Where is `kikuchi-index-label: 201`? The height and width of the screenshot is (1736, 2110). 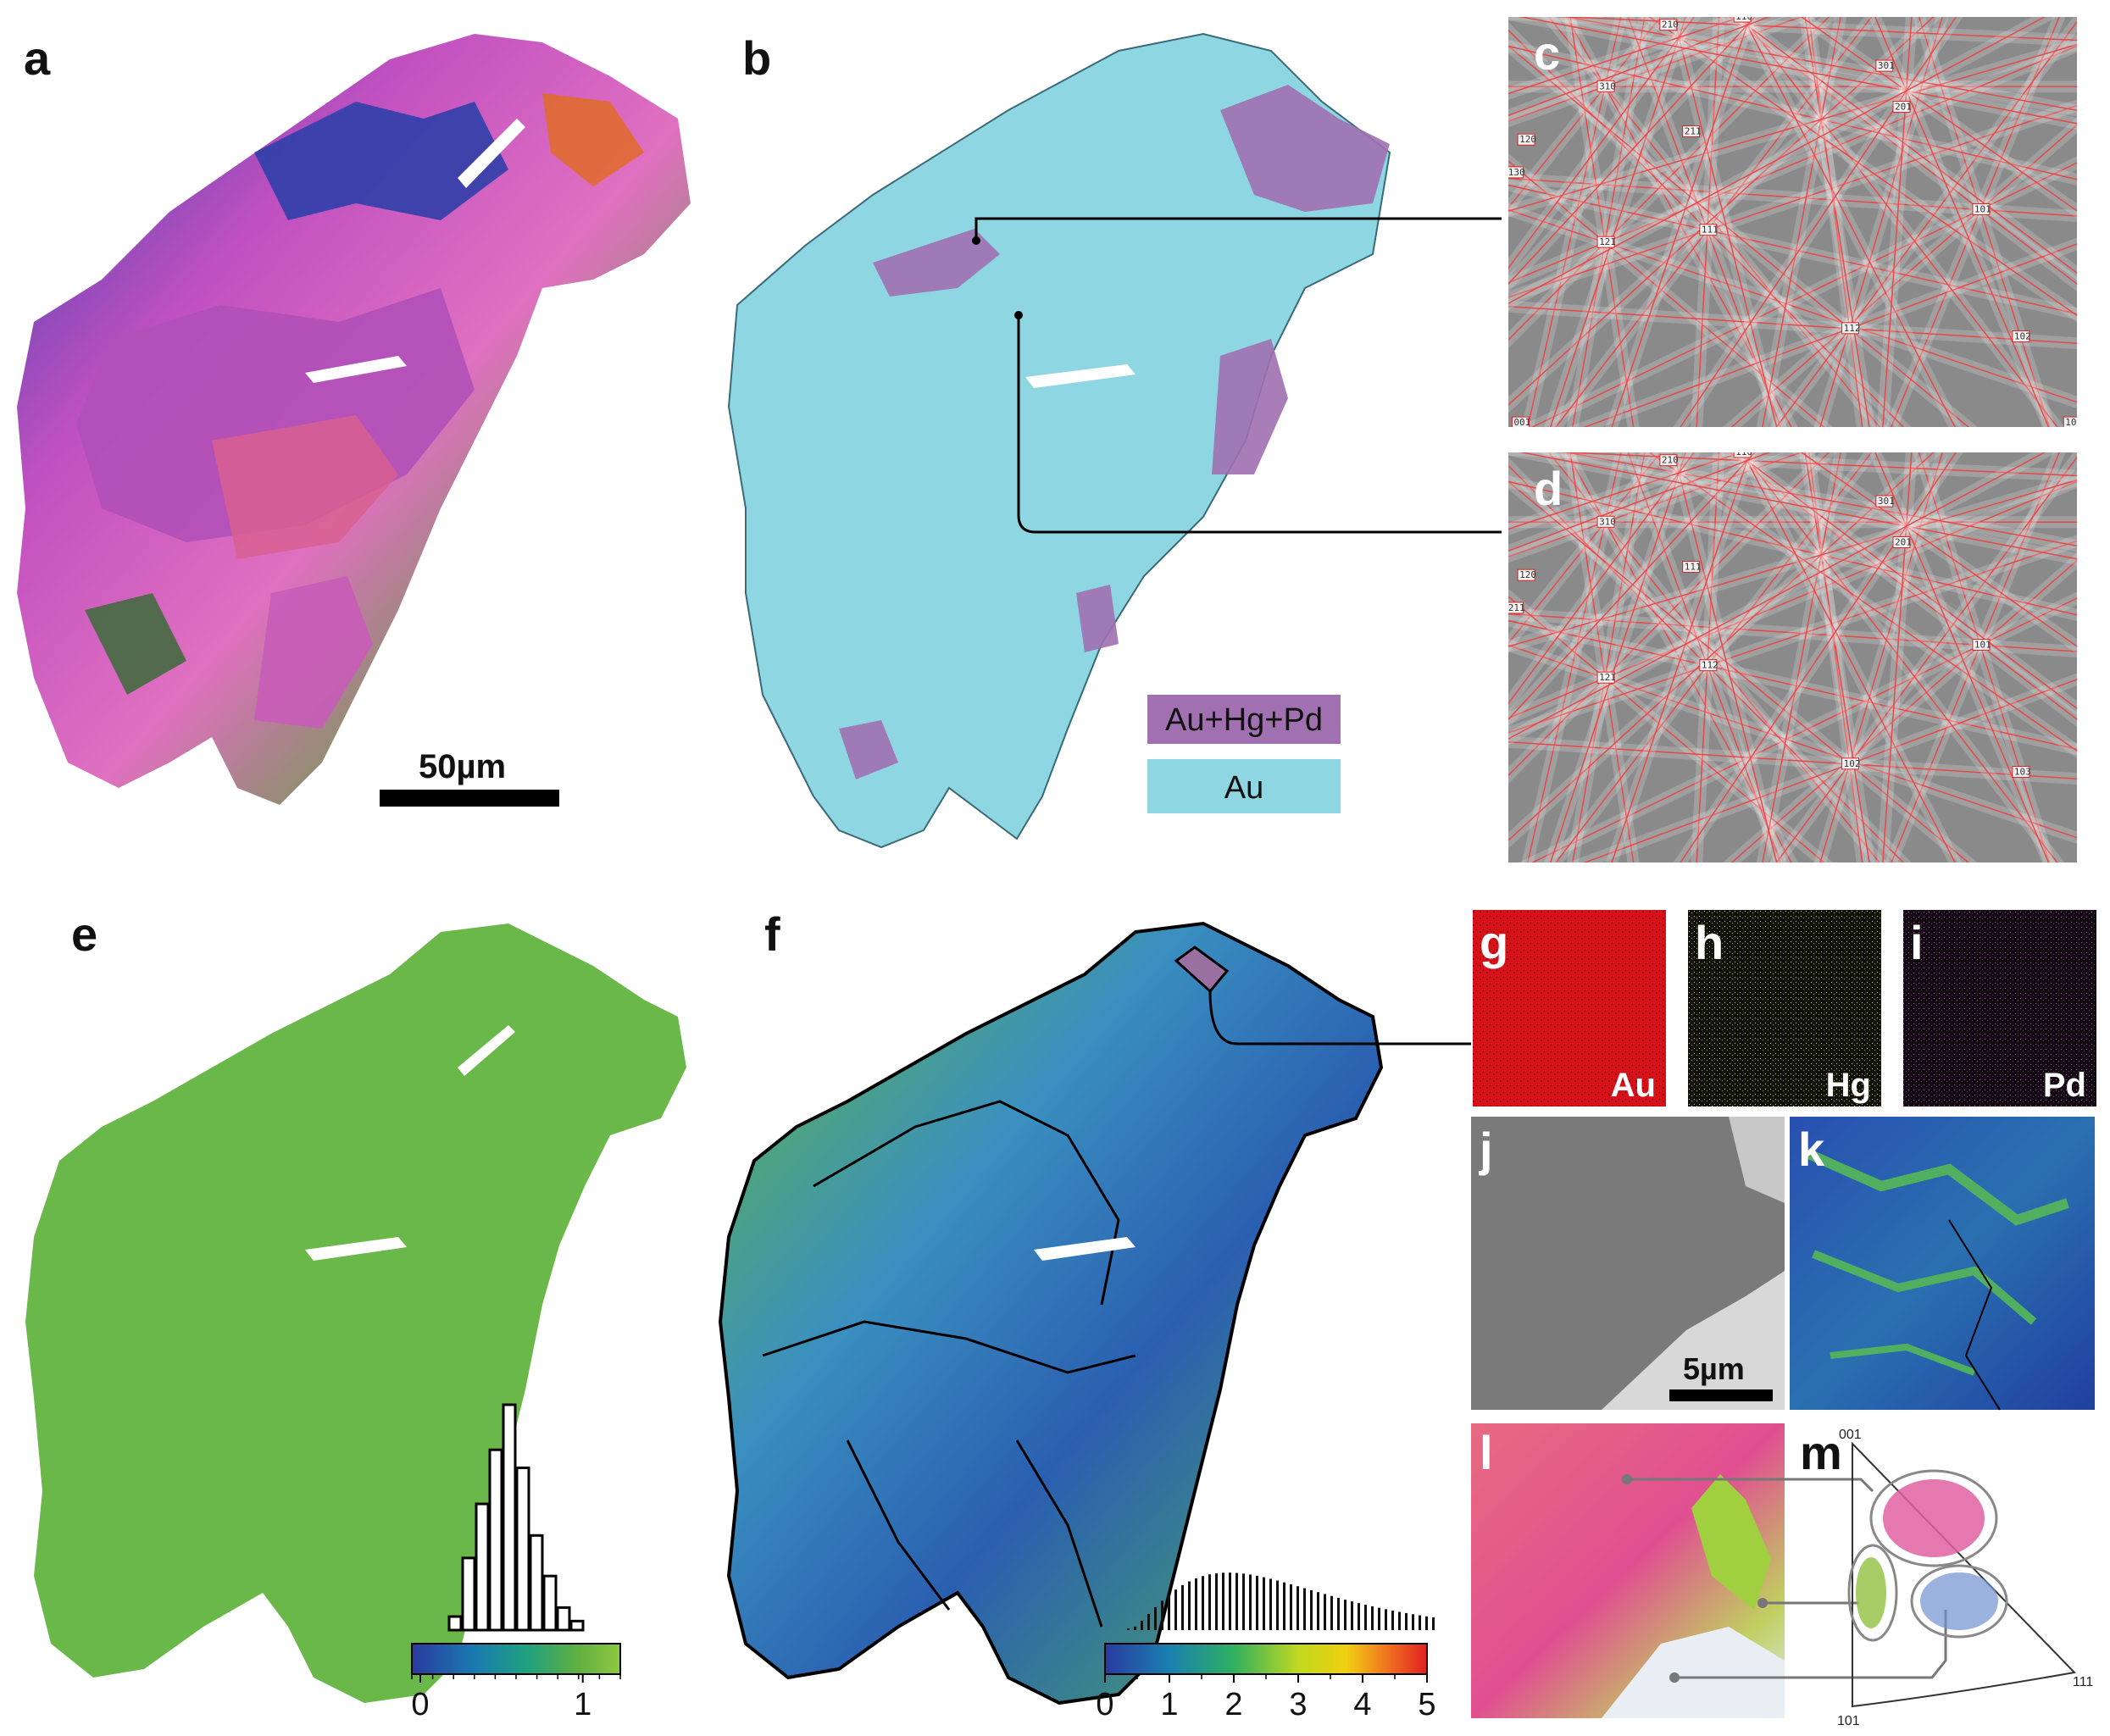 kikuchi-index-label: 201 is located at coordinates (1903, 541).